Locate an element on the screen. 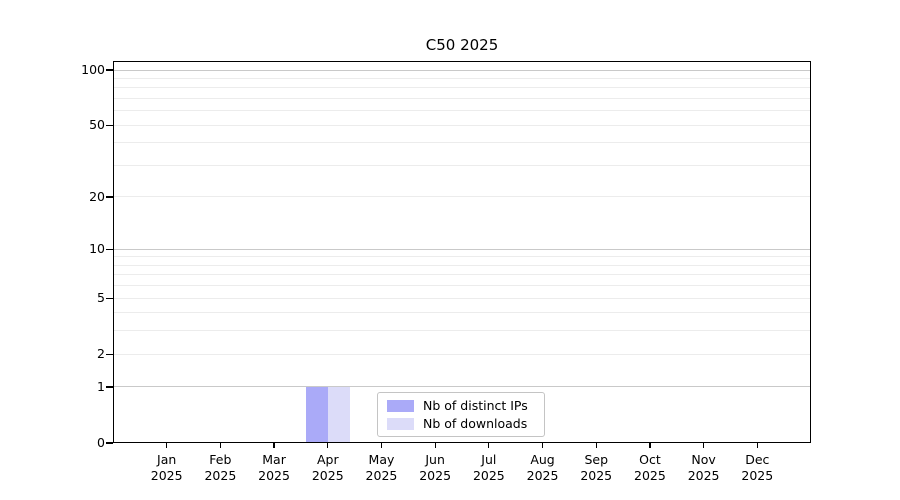 The image size is (900, 500). legend-label-downloads: Nb of downloads is located at coordinates (475, 423).